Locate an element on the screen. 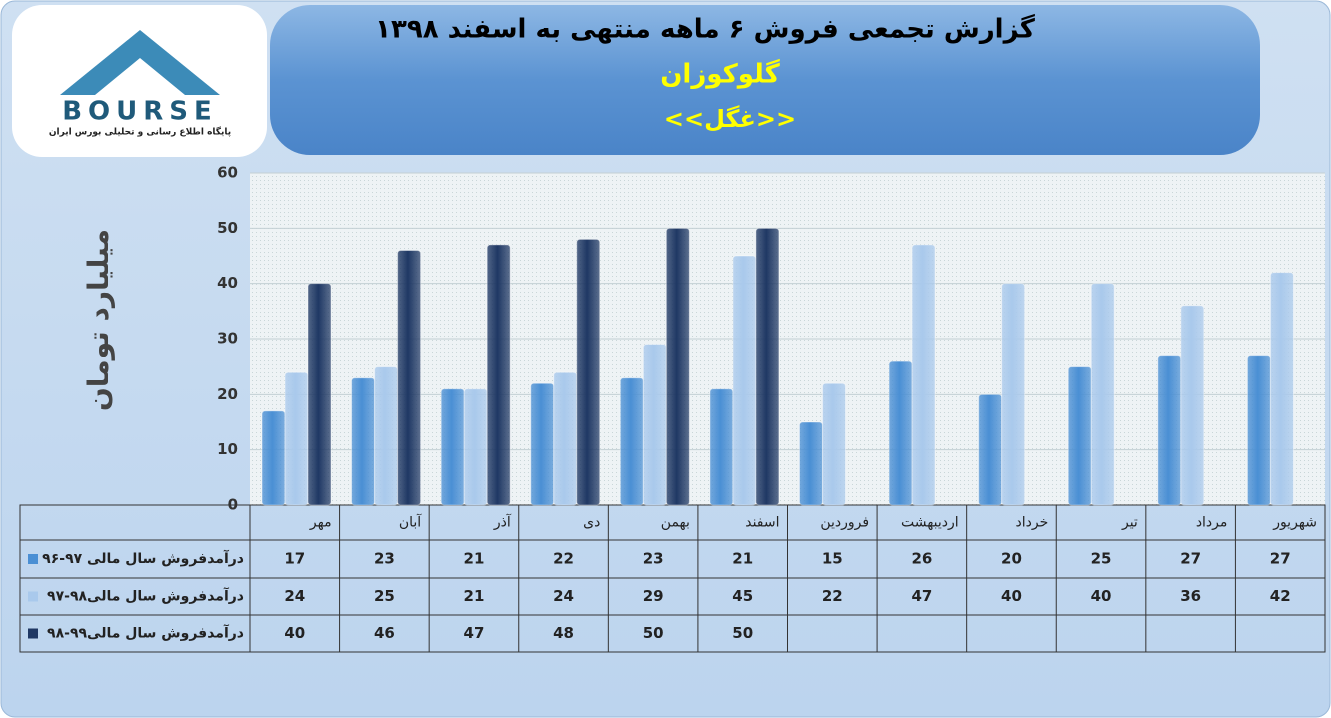 This screenshot has height=718, width=1331. x-tick-label: فروردین is located at coordinates (844, 523).